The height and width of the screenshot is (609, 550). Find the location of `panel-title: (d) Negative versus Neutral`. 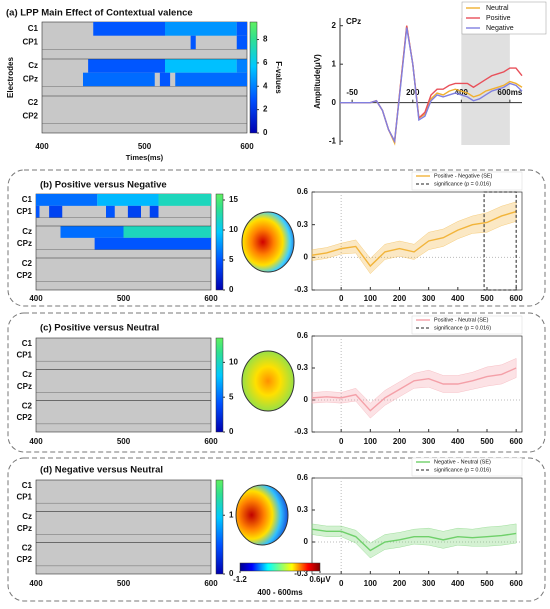

panel-title: (d) Negative versus Neutral is located at coordinates (101, 470).